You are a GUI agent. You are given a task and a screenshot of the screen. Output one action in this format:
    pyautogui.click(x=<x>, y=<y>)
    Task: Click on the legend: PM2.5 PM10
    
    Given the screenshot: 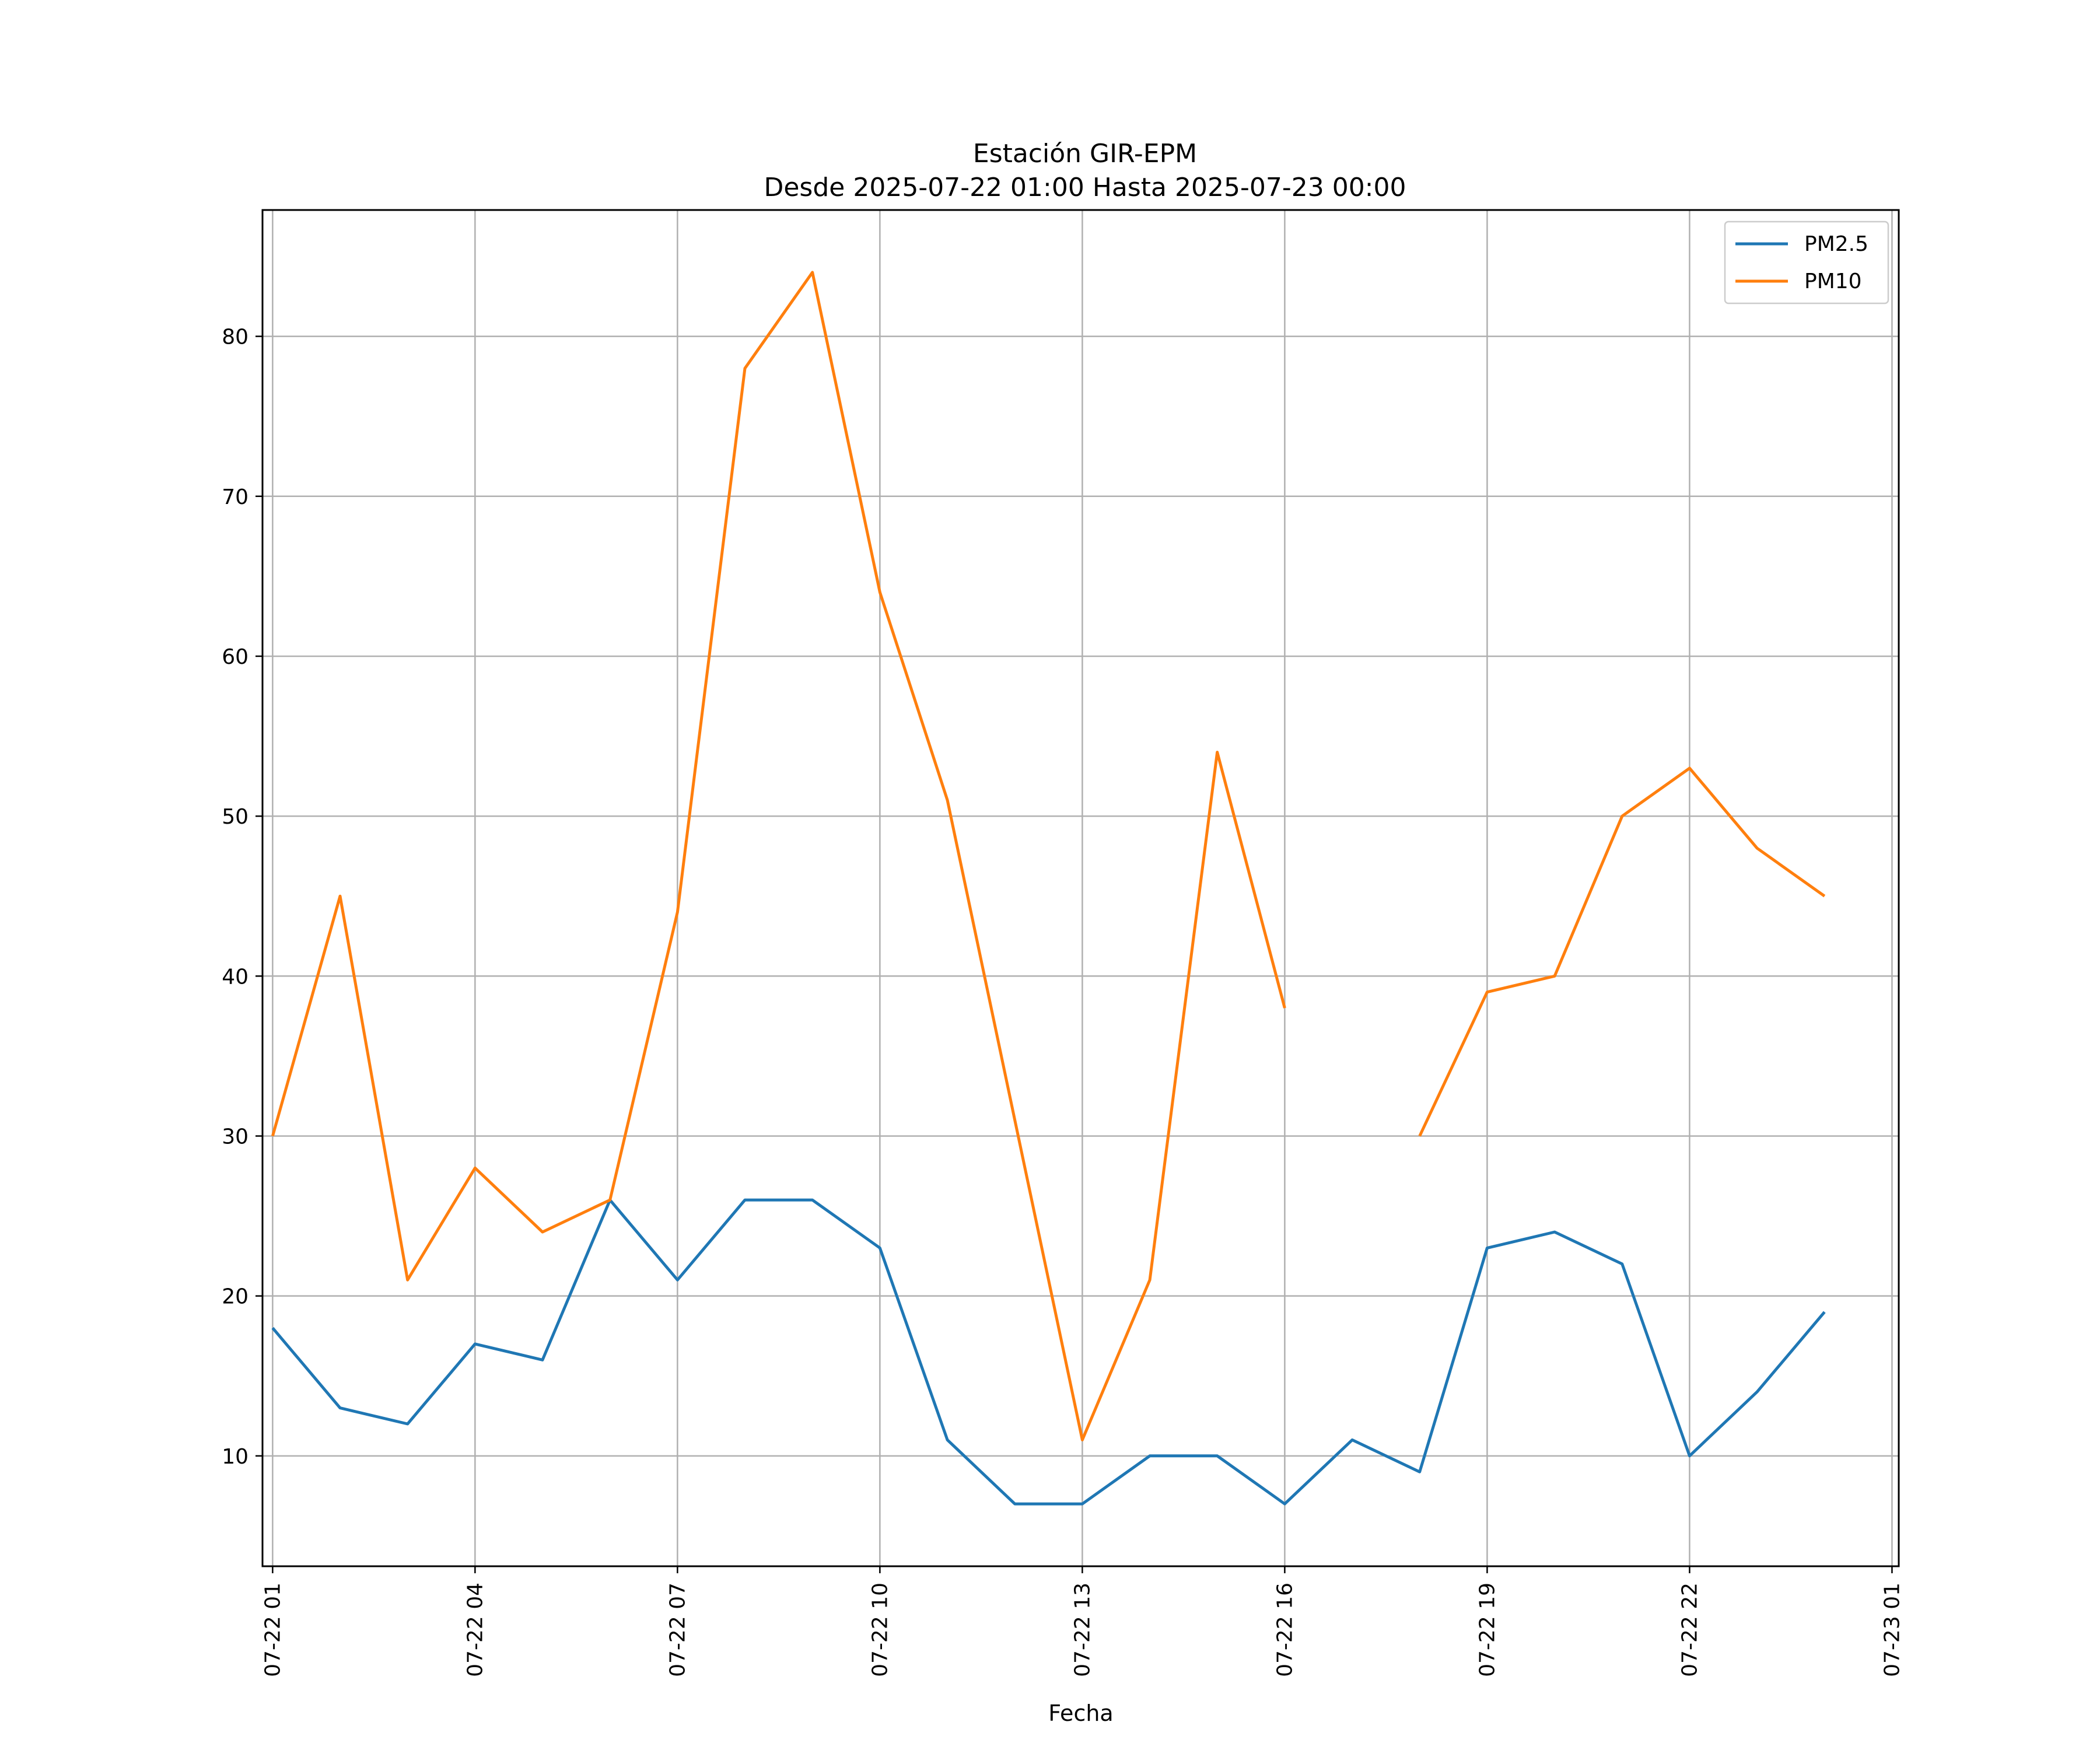 What is the action you would take?
    pyautogui.click(x=1806, y=262)
    